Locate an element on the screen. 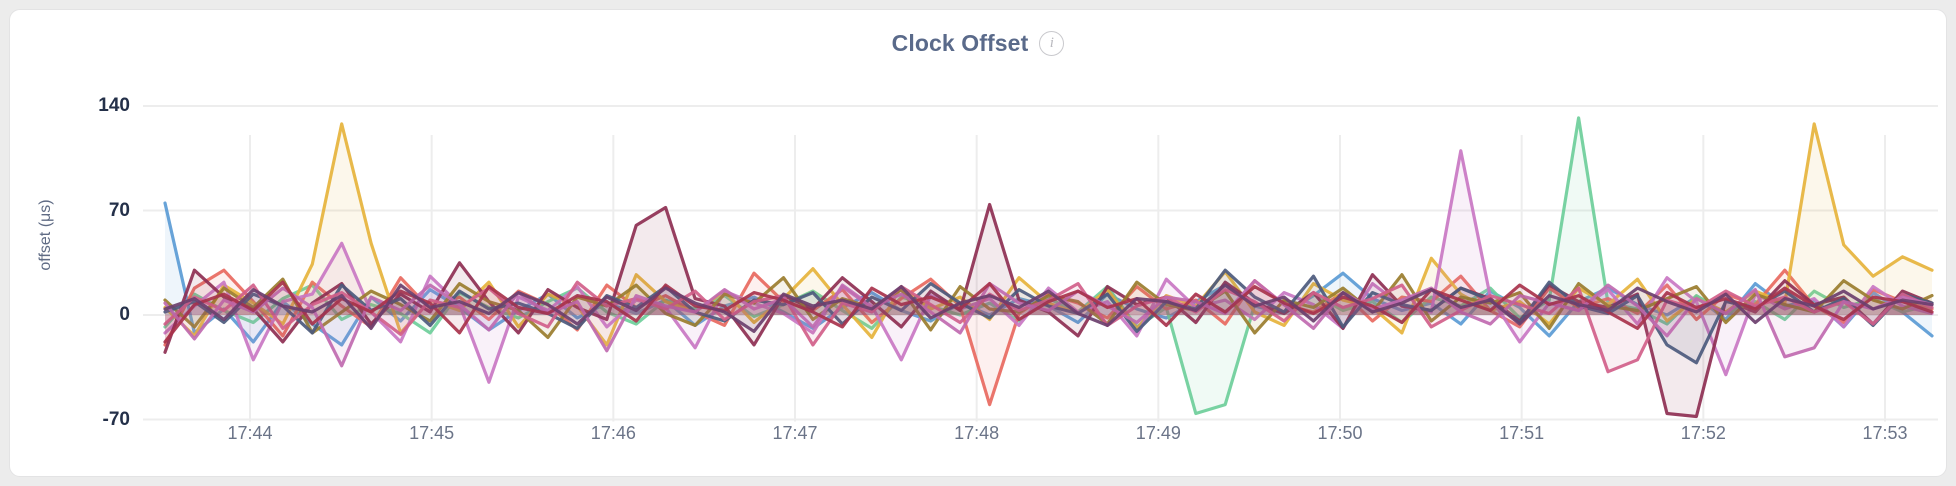  x-axis-tick-label: 17:50 is located at coordinates (1340, 433).